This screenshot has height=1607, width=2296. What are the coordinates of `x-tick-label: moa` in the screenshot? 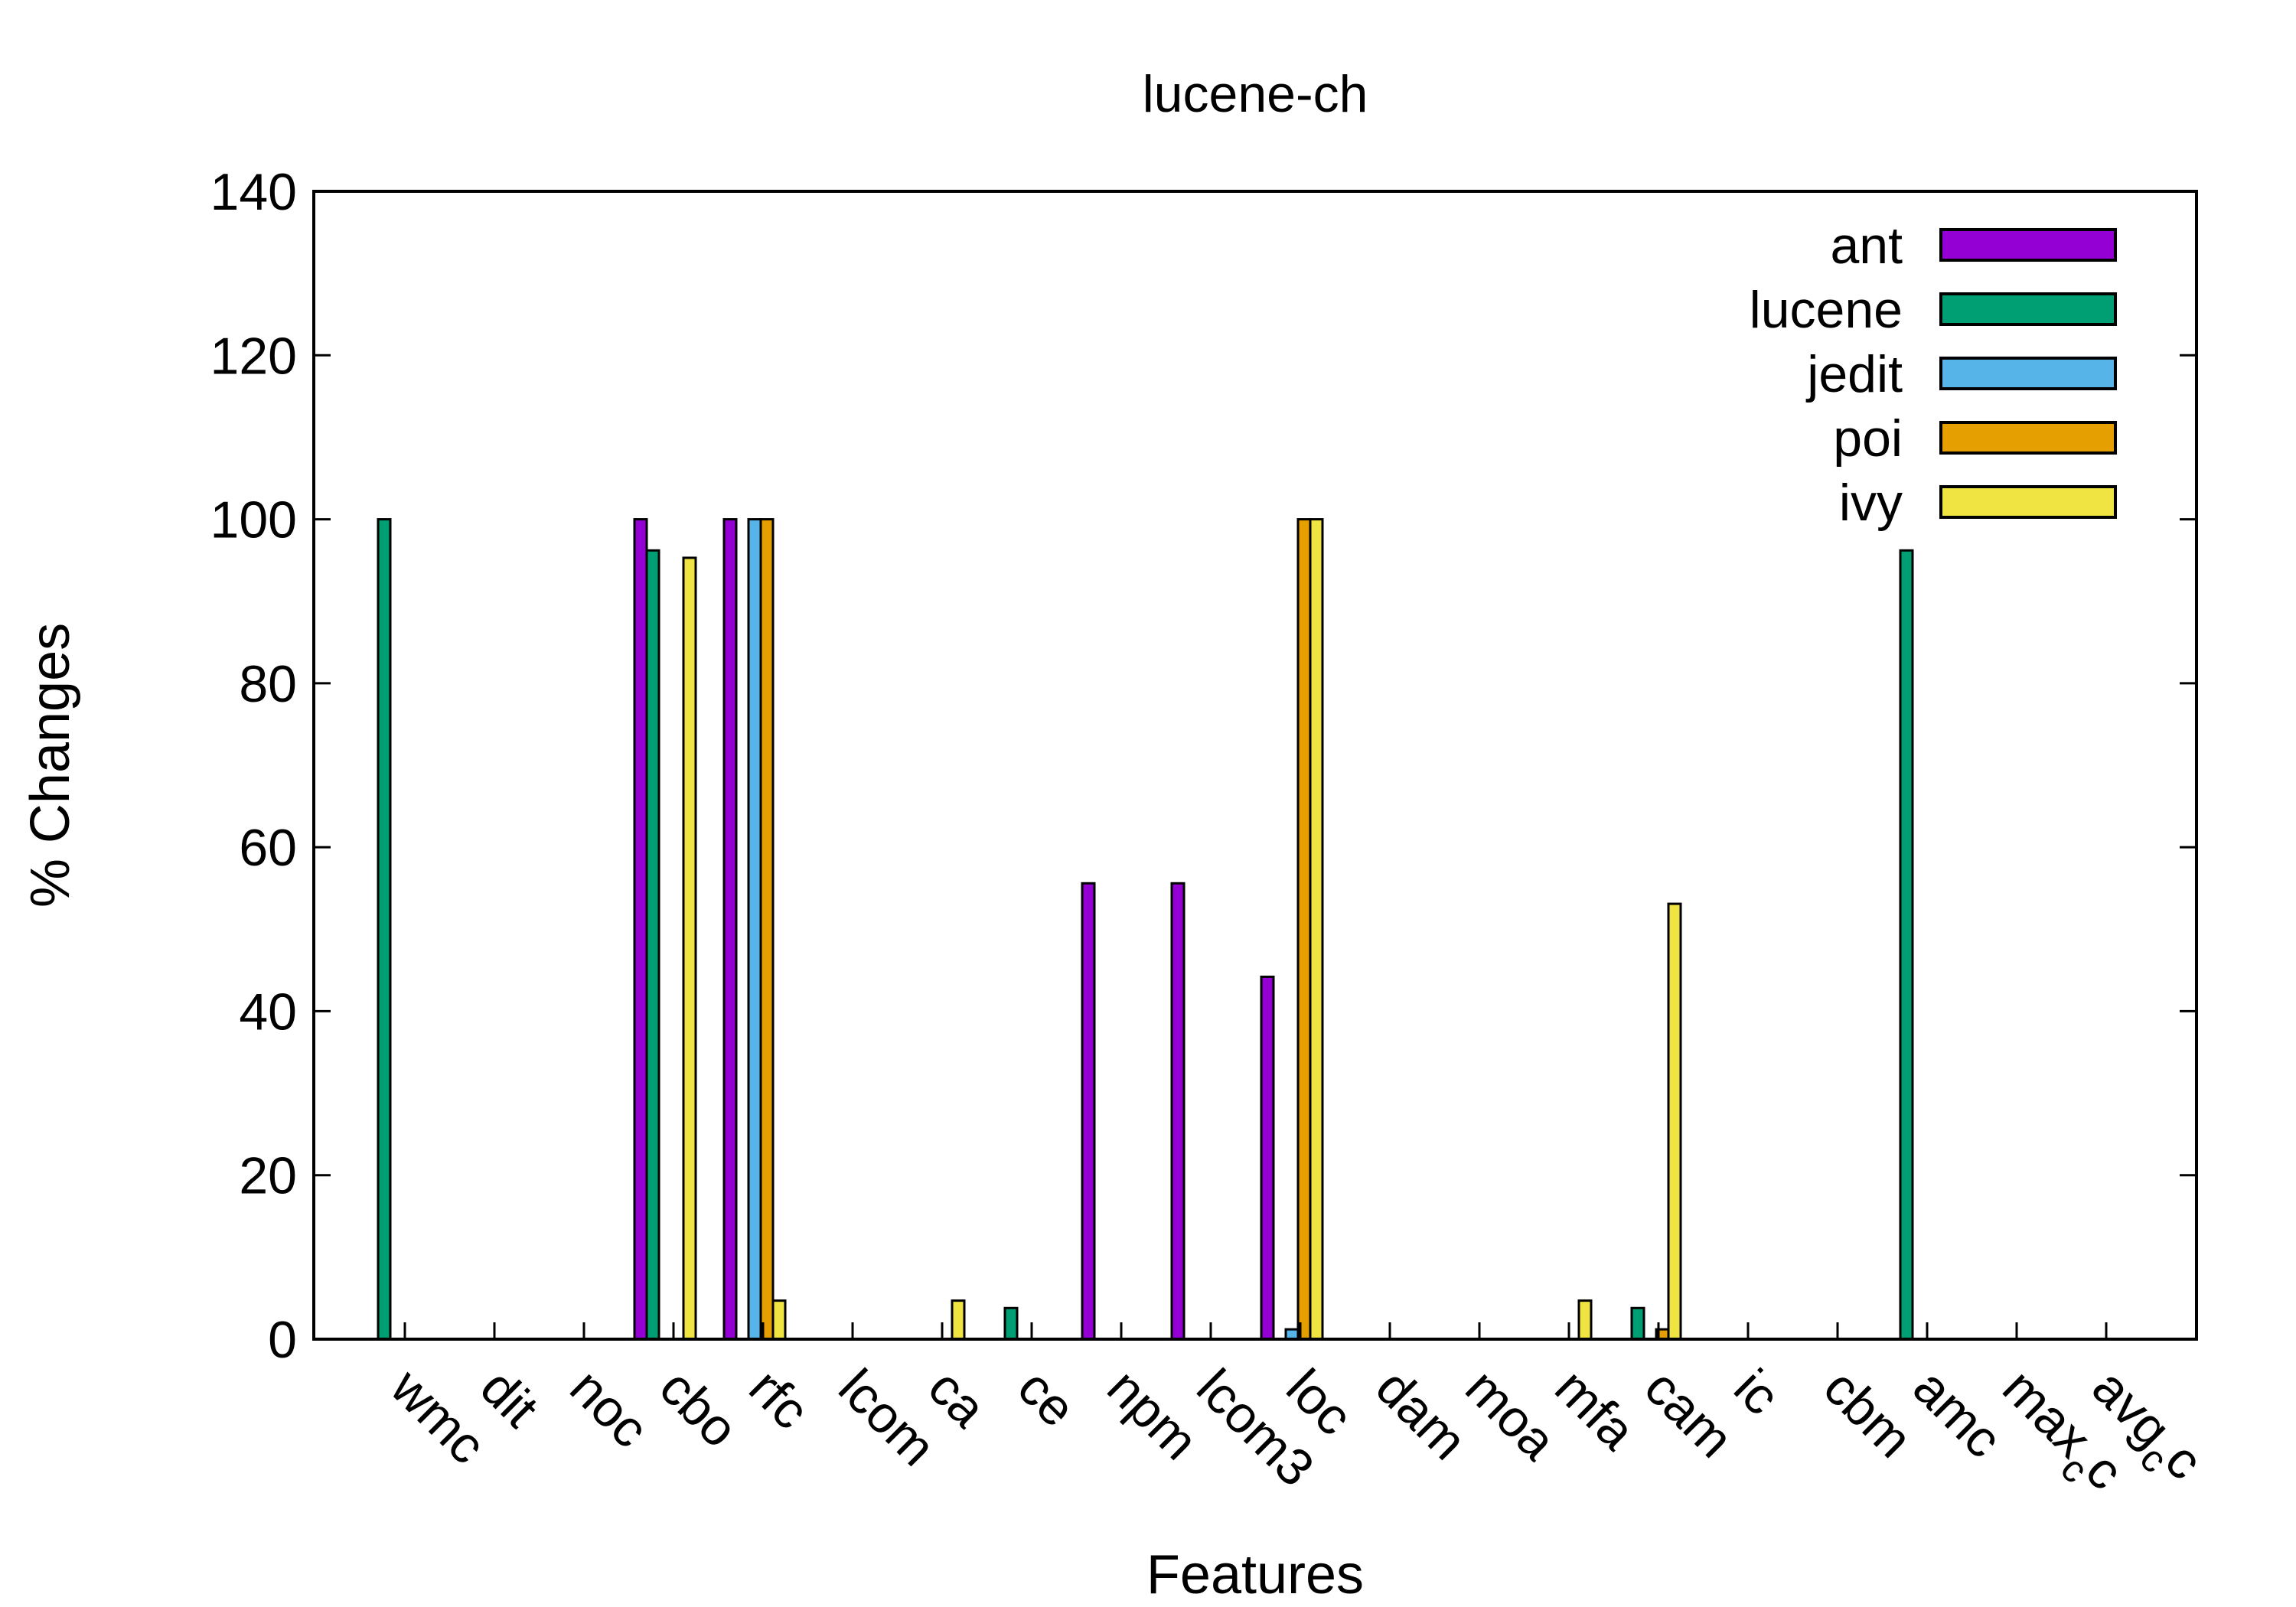 It's located at (1510, 1414).